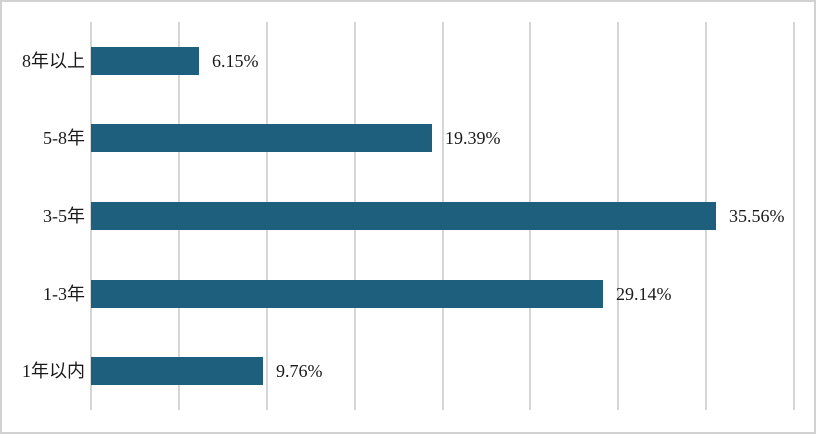 The height and width of the screenshot is (434, 816). Describe the element at coordinates (644, 294) in the screenshot. I see `value-label: 29.14%` at that location.